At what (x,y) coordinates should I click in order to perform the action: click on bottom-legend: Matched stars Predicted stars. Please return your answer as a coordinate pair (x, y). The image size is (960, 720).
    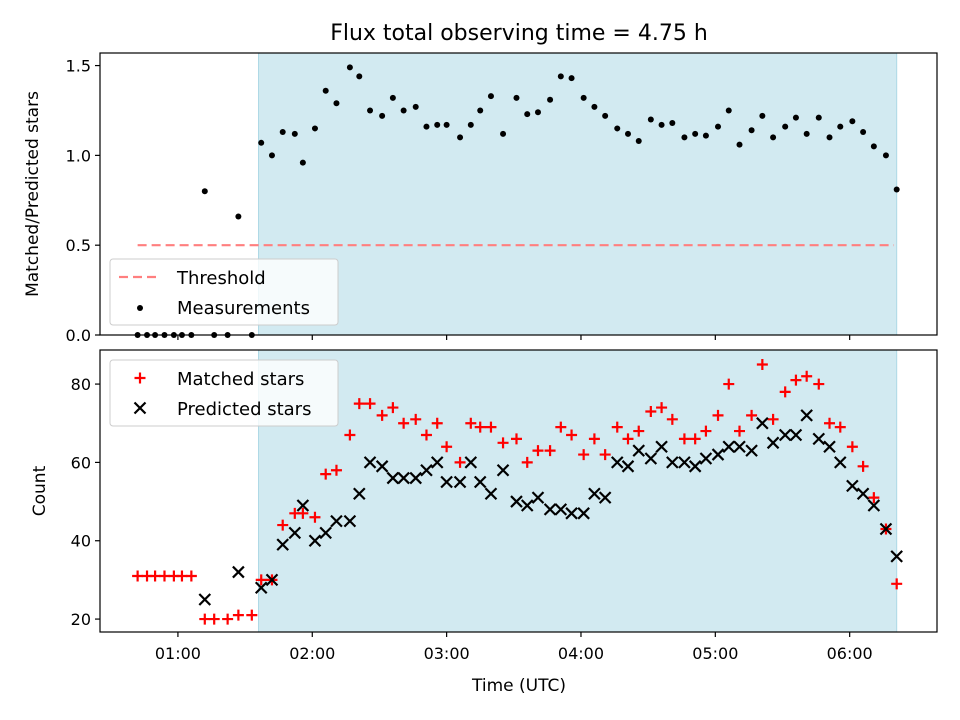
    Looking at the image, I should click on (224, 393).